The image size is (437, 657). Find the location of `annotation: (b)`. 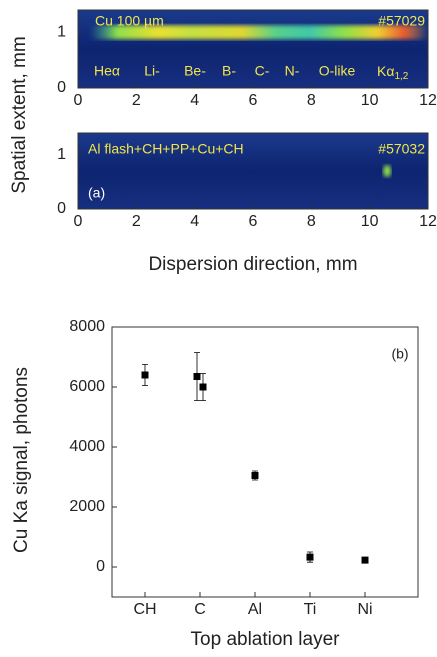

annotation: (b) is located at coordinates (399, 354).